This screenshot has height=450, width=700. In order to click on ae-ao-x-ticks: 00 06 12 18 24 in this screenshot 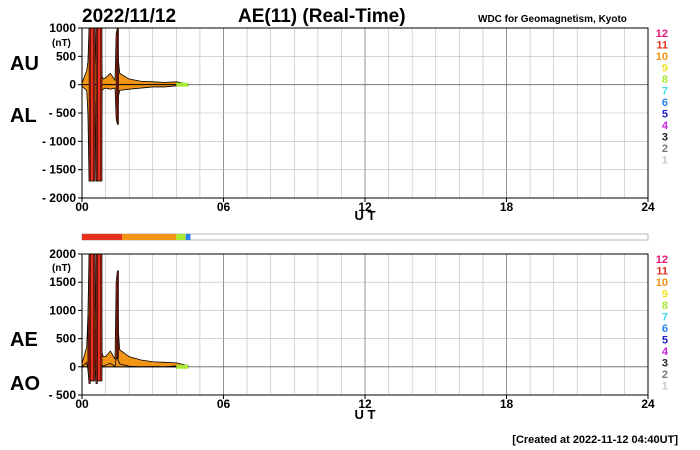, I will do `click(365, 403)`.